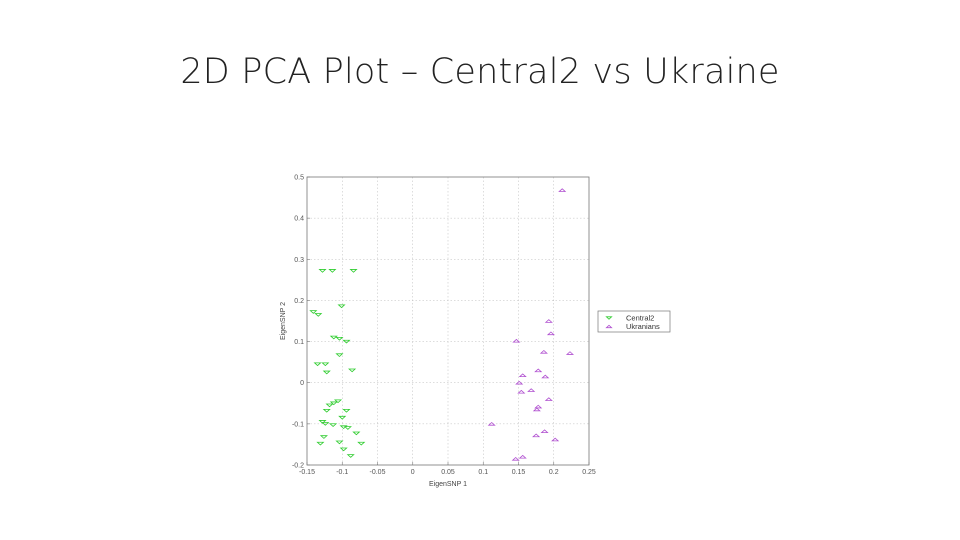 This screenshot has width=960, height=540. What do you see at coordinates (448, 472) in the screenshot?
I see `x-tick-label: 0.05` at bounding box center [448, 472].